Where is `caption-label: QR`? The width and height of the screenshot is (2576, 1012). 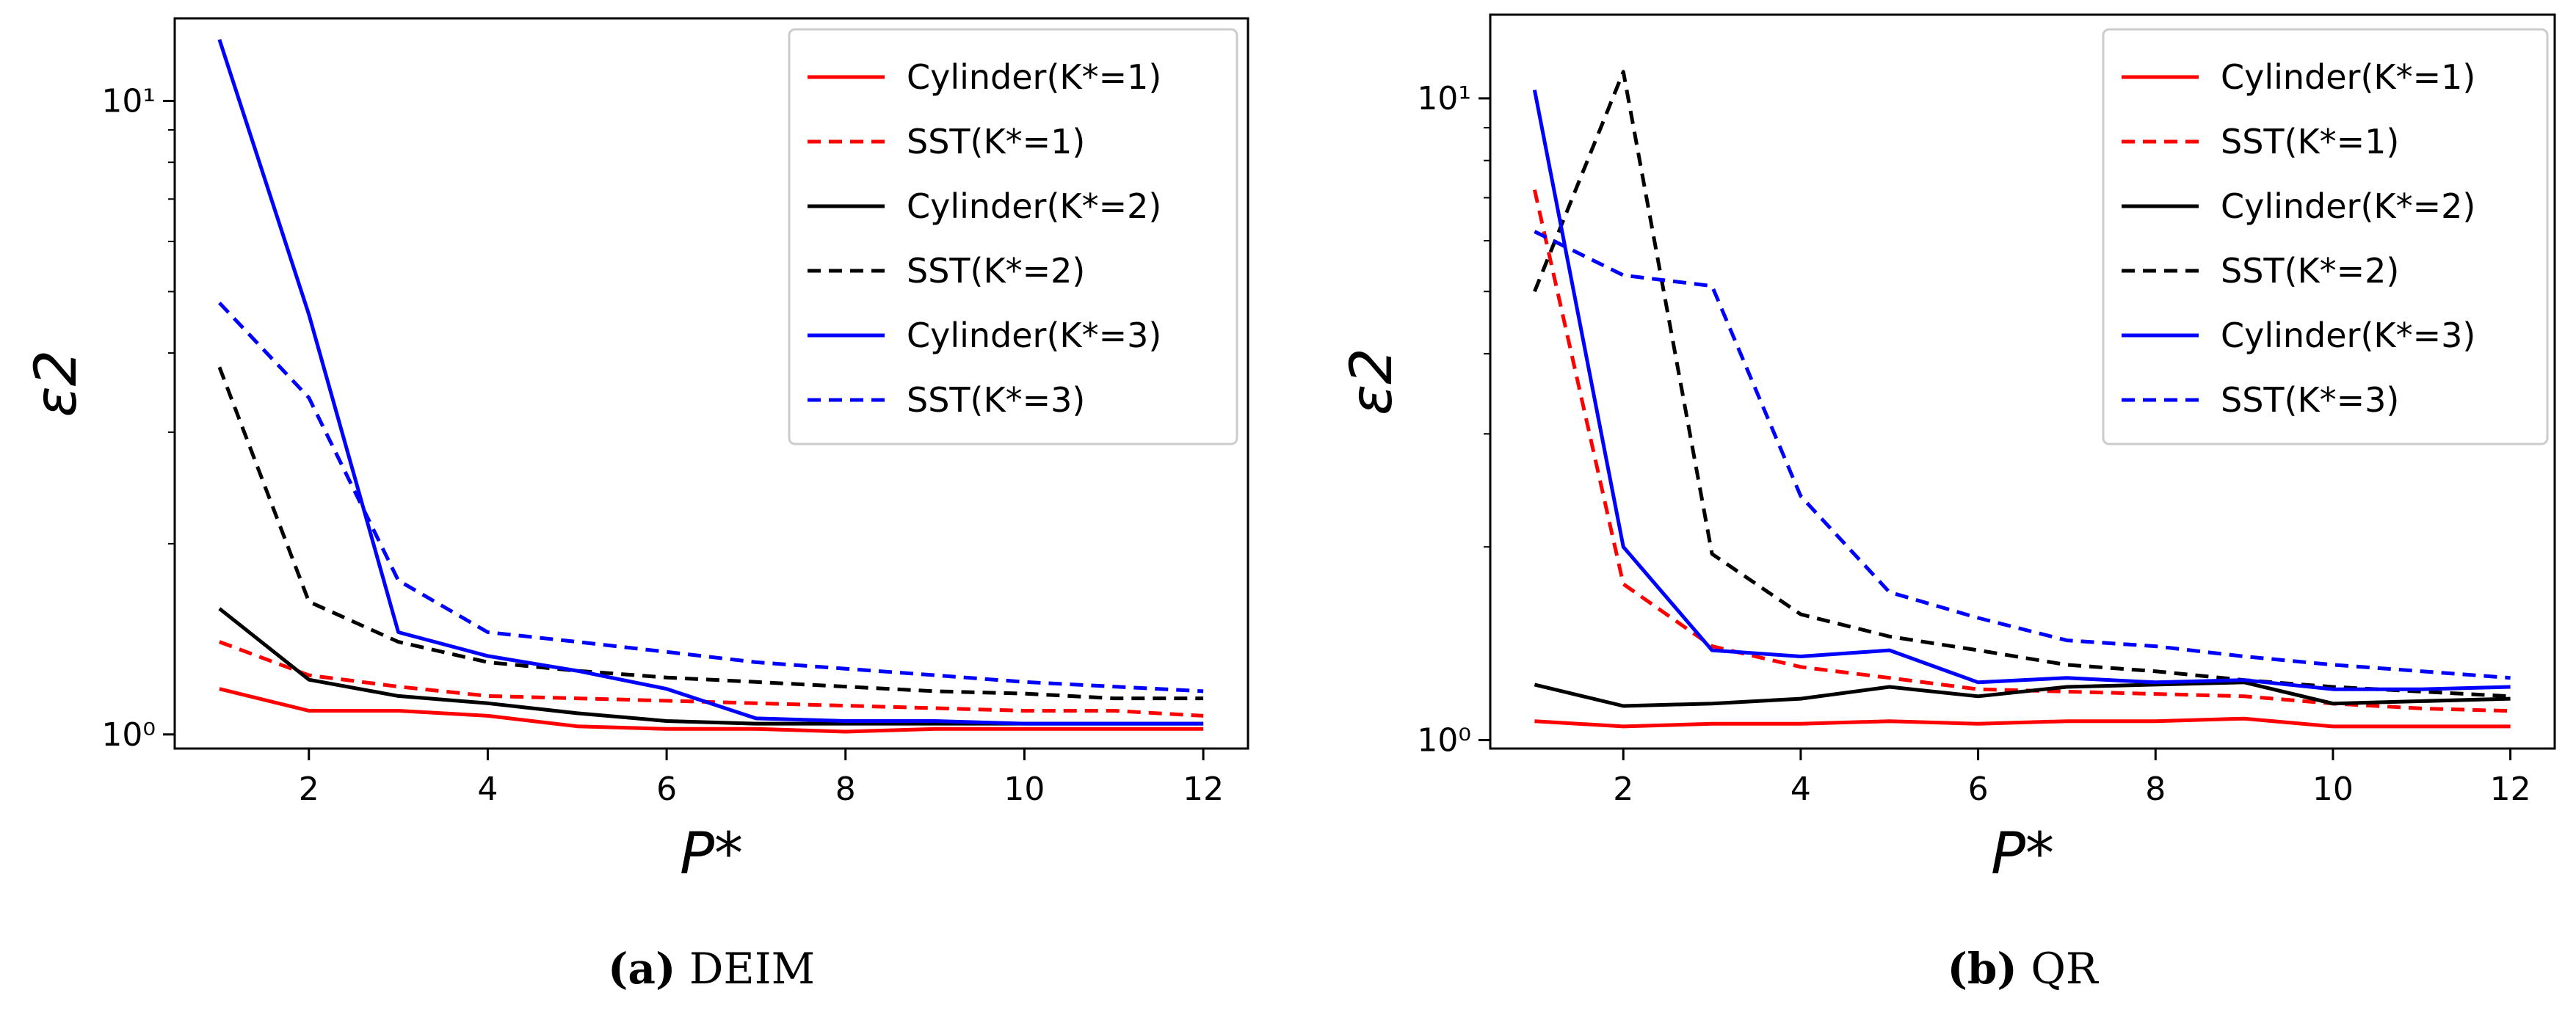
caption-label: QR is located at coordinates (2059, 969).